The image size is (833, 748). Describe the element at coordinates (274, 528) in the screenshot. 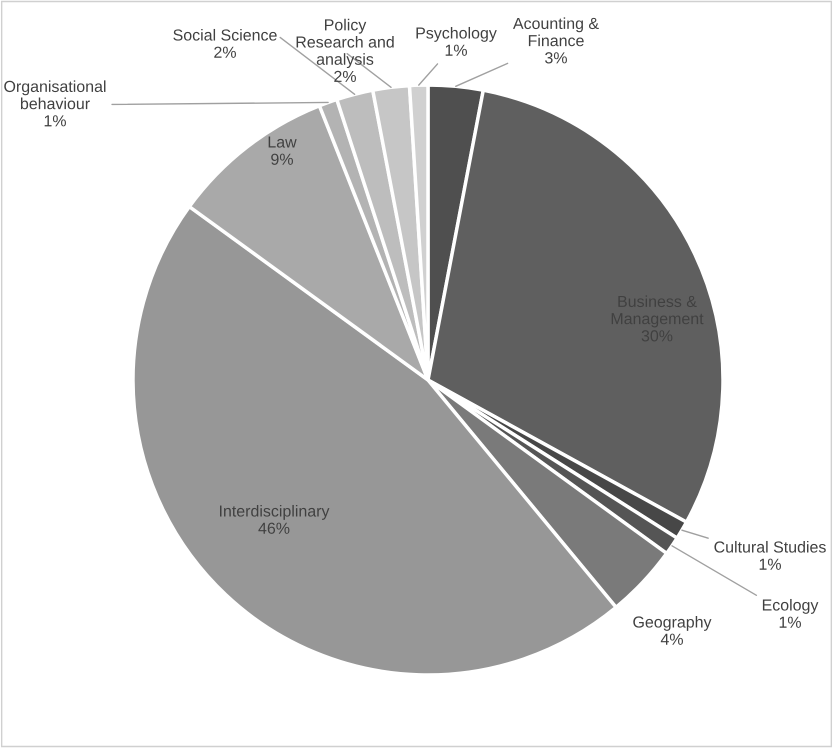

I see `data-label: 46%` at that location.